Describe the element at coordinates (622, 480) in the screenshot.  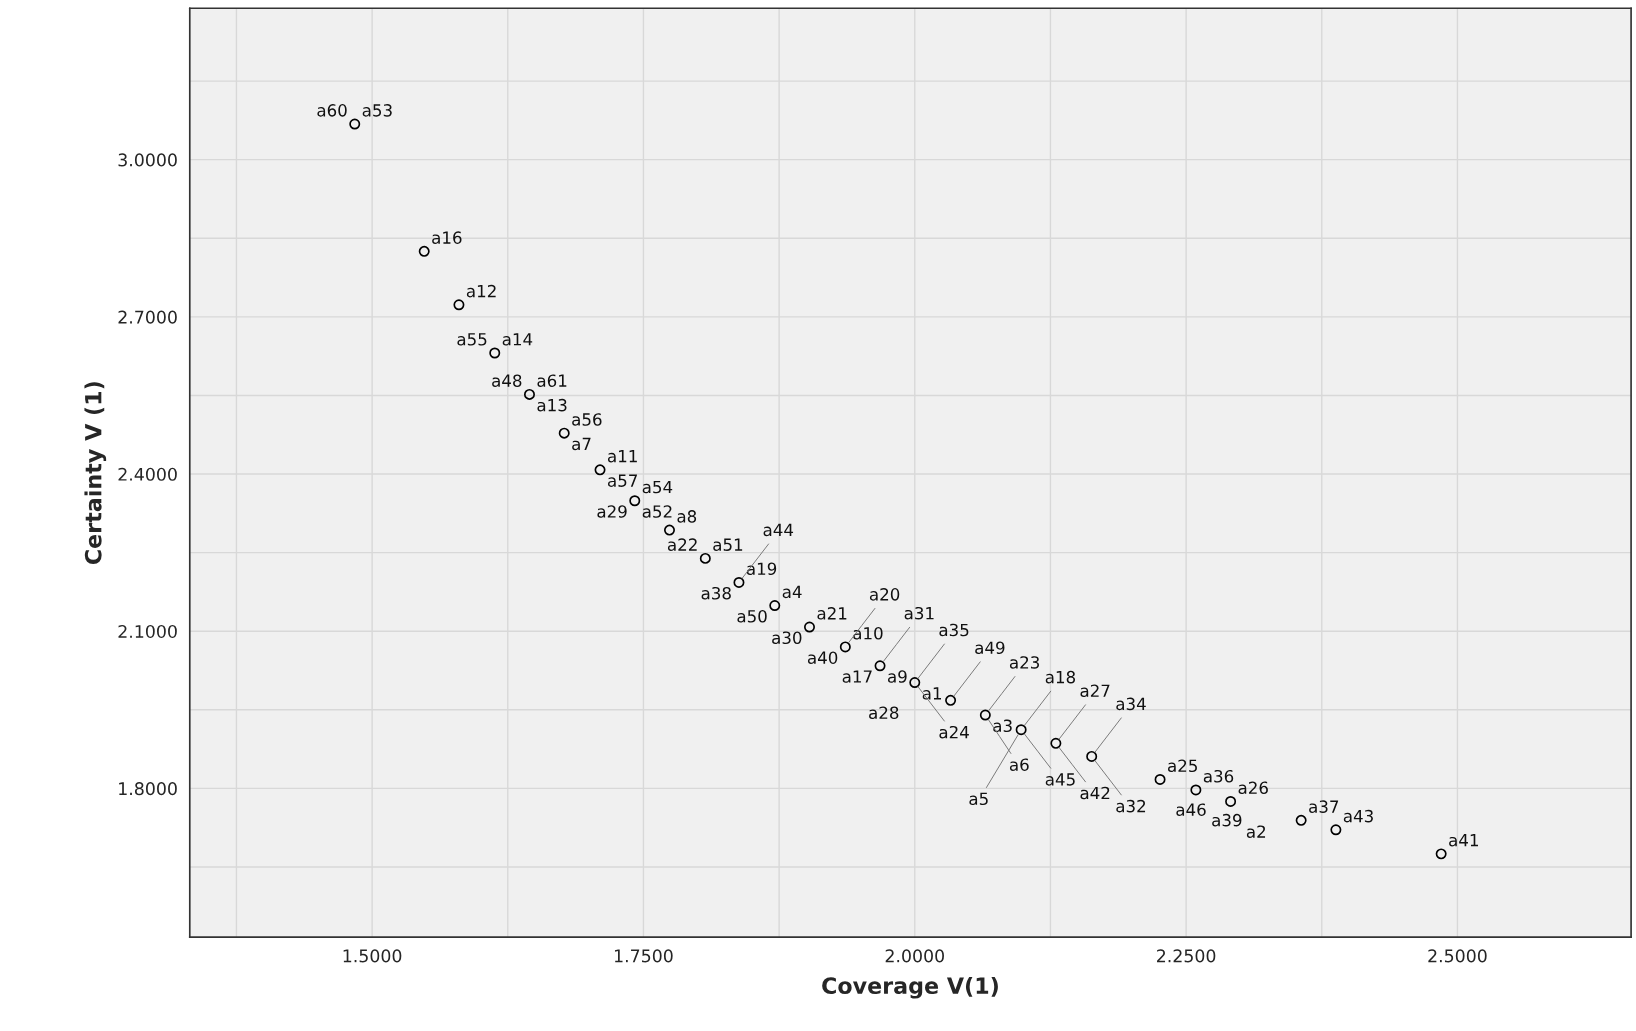
I see `annotation: a57` at that location.